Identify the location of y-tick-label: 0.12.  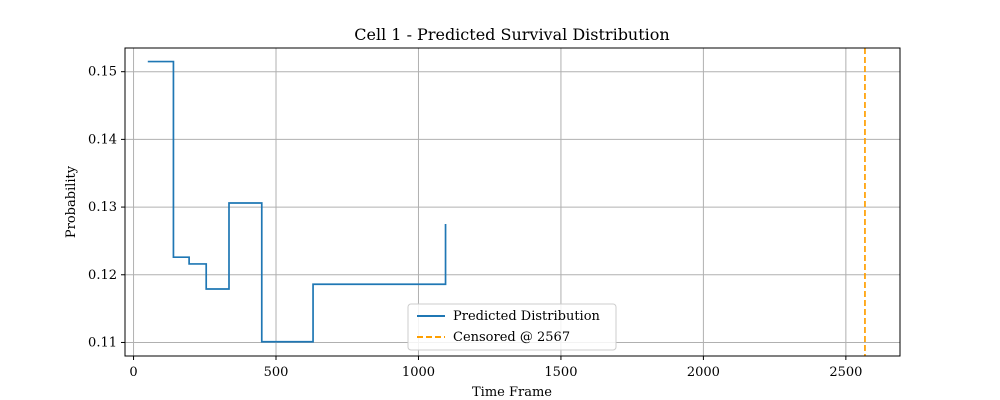
(102, 275).